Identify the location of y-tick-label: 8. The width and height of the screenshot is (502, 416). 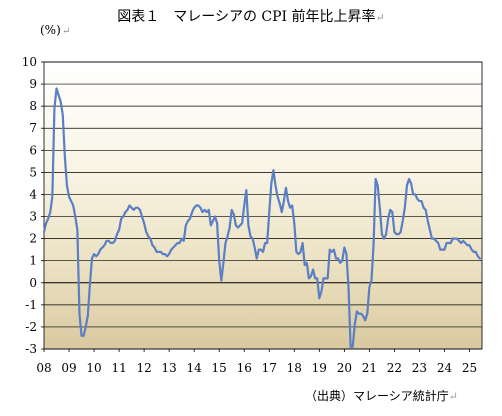
(33, 106).